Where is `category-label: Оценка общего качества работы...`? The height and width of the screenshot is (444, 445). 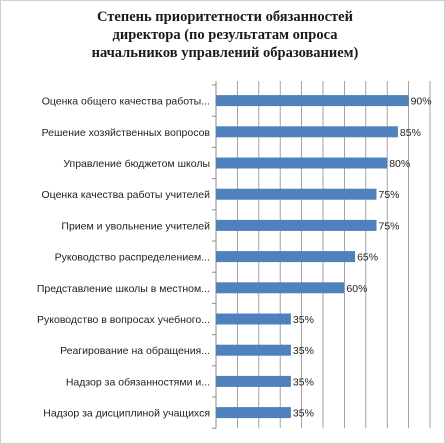 category-label: Оценка общего качества работы... is located at coordinates (126, 102).